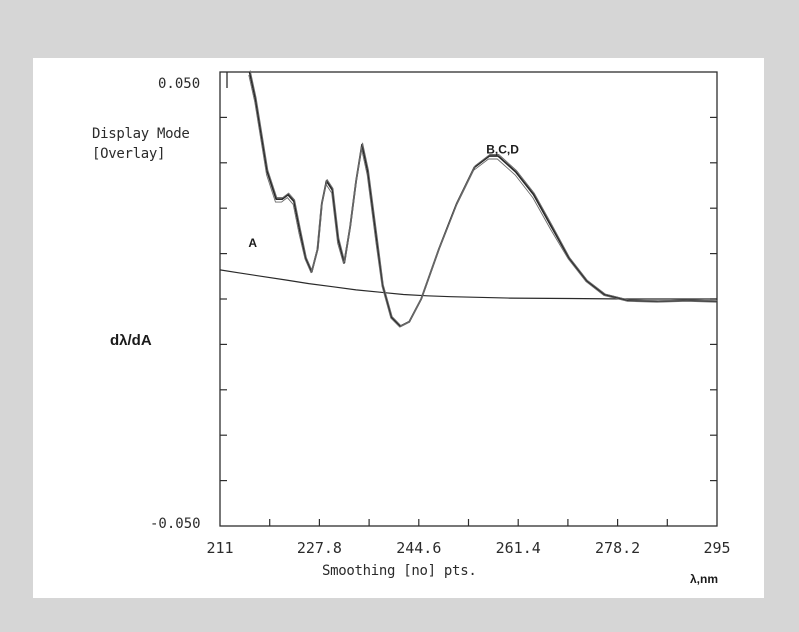 This screenshot has height=632, width=799. I want to click on x-tick-labels: 211 227.8 244.6 261.4 278.2 295, so click(468, 548).